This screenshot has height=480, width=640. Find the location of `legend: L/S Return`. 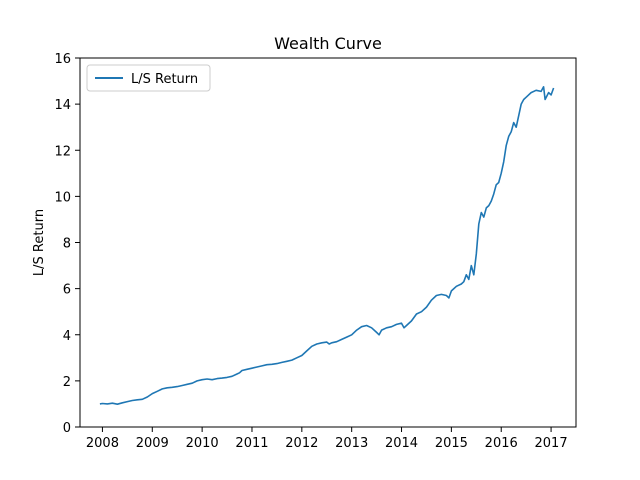

legend: L/S Return is located at coordinates (148, 78).